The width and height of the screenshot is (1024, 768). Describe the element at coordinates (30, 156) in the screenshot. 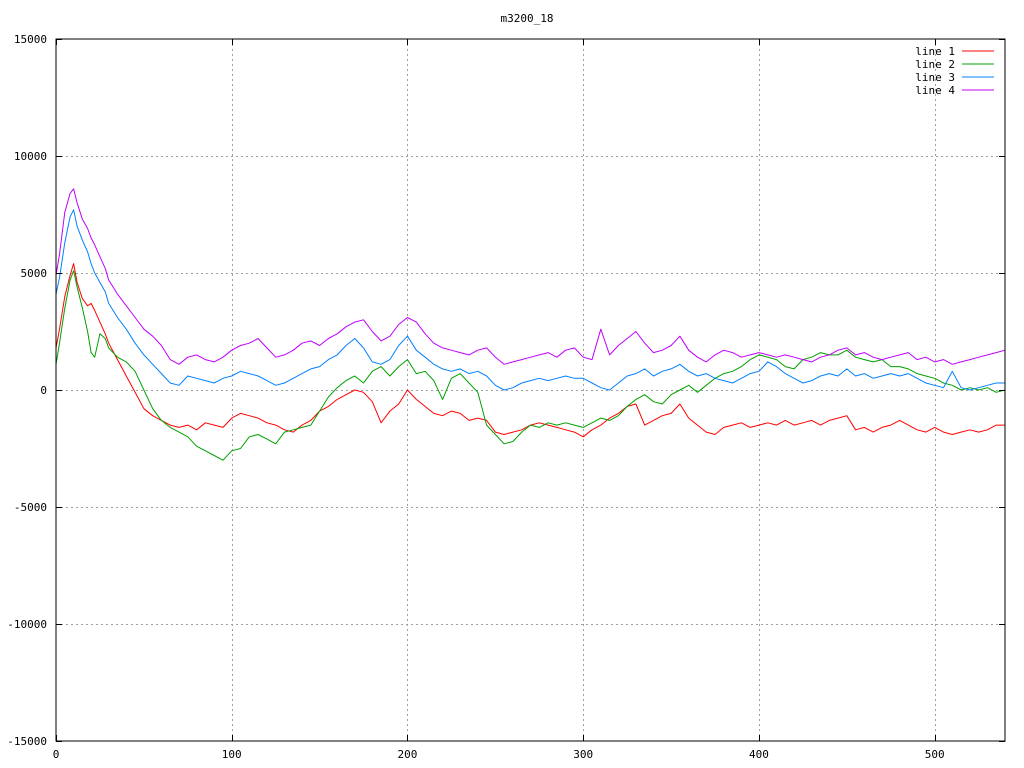

I see `y-tick-label: 10000` at that location.